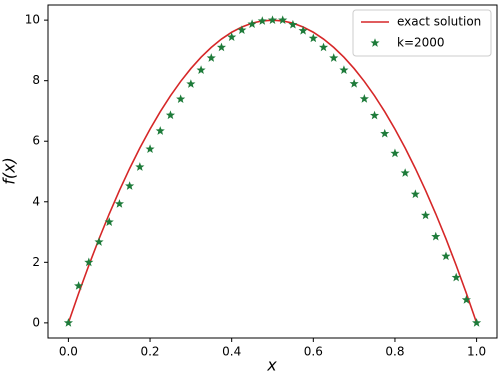 The height and width of the screenshot is (377, 500). Describe the element at coordinates (421, 43) in the screenshot. I see `legend-label: k=2000` at that location.